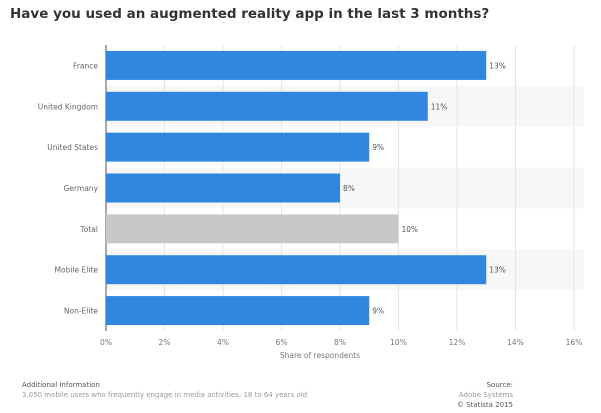 This screenshot has width=601, height=413. Describe the element at coordinates (484, 405) in the screenshot. I see `copyright: © Statista 2015` at that location.